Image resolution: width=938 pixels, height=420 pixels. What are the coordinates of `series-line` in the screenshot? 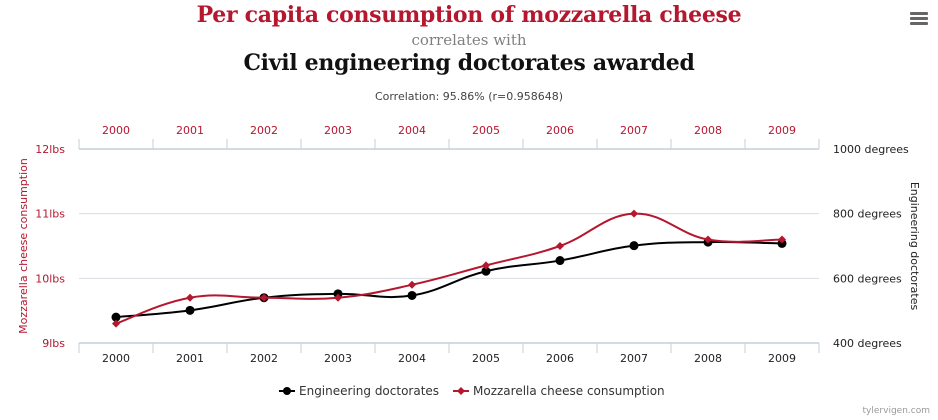 It's located at (449, 280).